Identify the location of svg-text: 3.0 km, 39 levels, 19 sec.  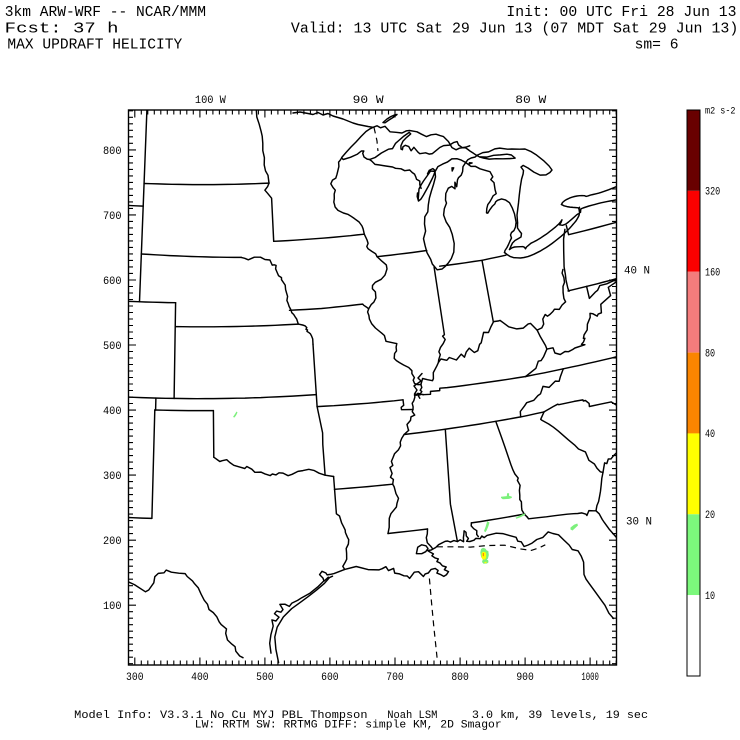
(560, 716).